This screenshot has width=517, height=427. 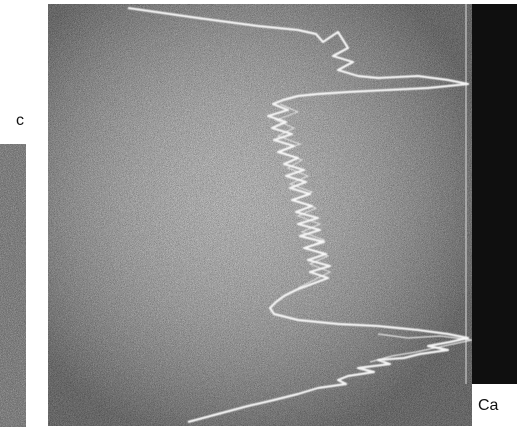 What do you see at coordinates (20, 120) in the screenshot?
I see `panel-label-c: c` at bounding box center [20, 120].